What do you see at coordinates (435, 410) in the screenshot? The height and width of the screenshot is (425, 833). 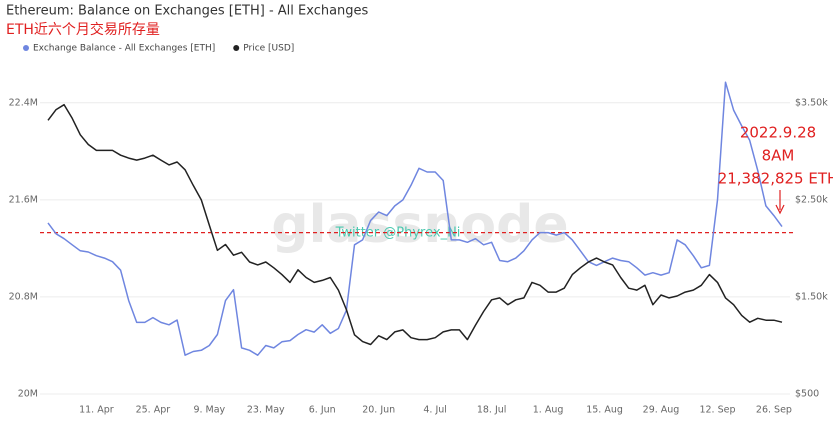 I see `x-tick-label: 4. Jul` at bounding box center [435, 410].